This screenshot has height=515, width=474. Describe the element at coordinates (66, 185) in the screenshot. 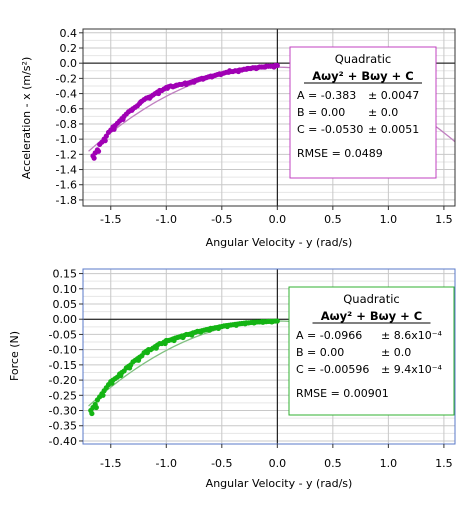

I see `acceleration-y-tick-label: -1.6` at that location.